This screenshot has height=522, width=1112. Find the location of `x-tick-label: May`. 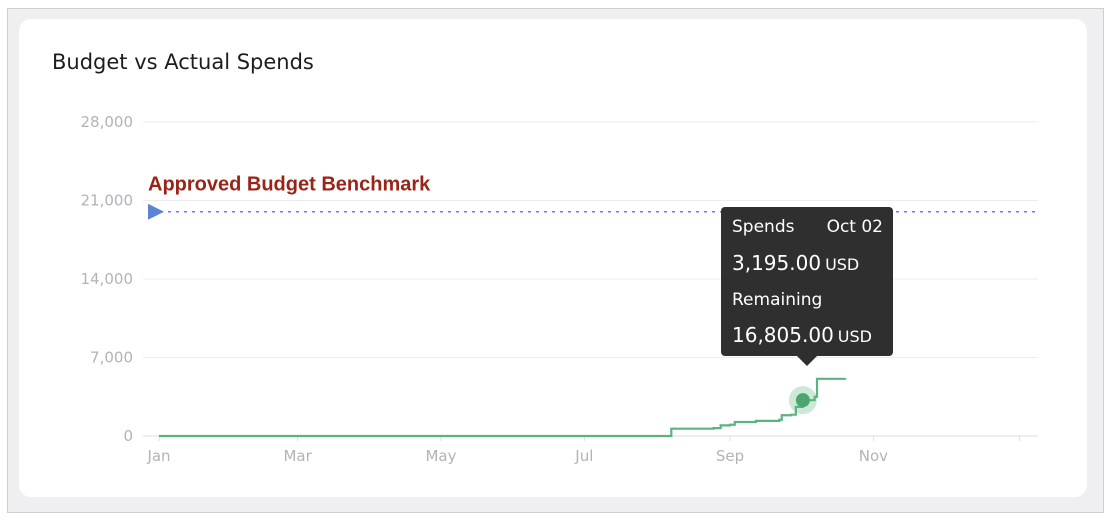

x-tick-label: May is located at coordinates (440, 456).